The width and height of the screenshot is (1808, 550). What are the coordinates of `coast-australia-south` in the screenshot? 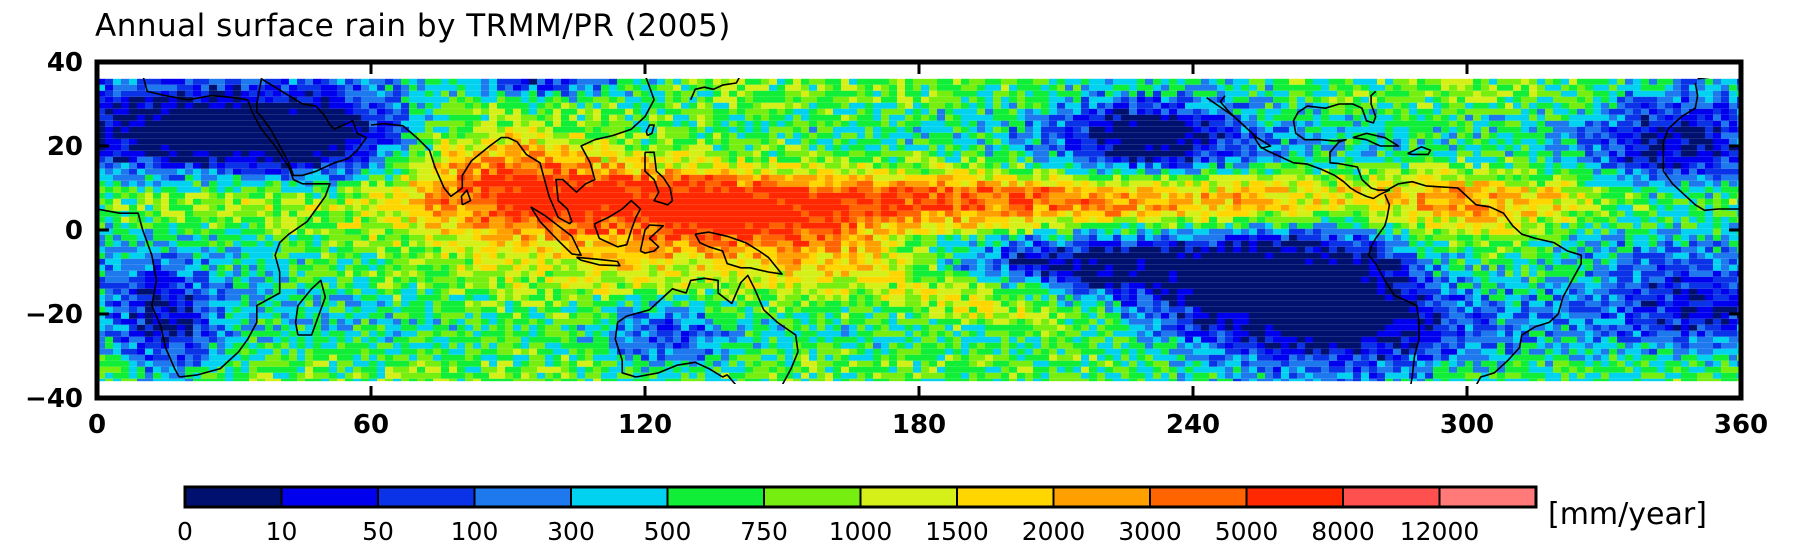 It's located at (675, 353).